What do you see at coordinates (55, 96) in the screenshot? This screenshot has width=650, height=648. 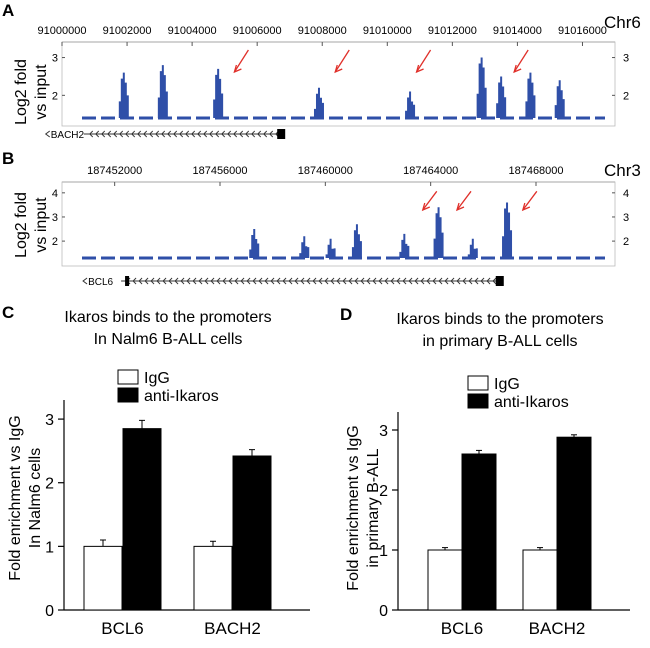 I see `y-tick-label-left: 2` at bounding box center [55, 96].